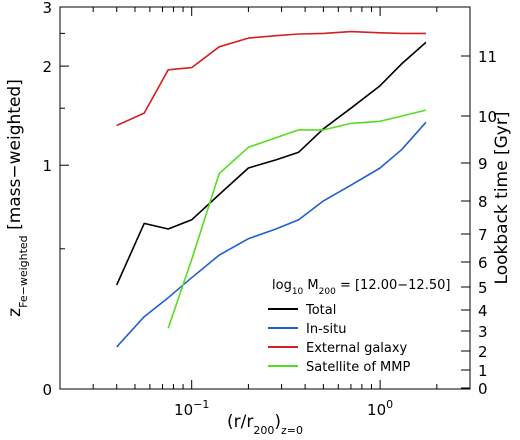  What do you see at coordinates (380, 408) in the screenshot?
I see `x-tick-label: 10⁰` at bounding box center [380, 408].